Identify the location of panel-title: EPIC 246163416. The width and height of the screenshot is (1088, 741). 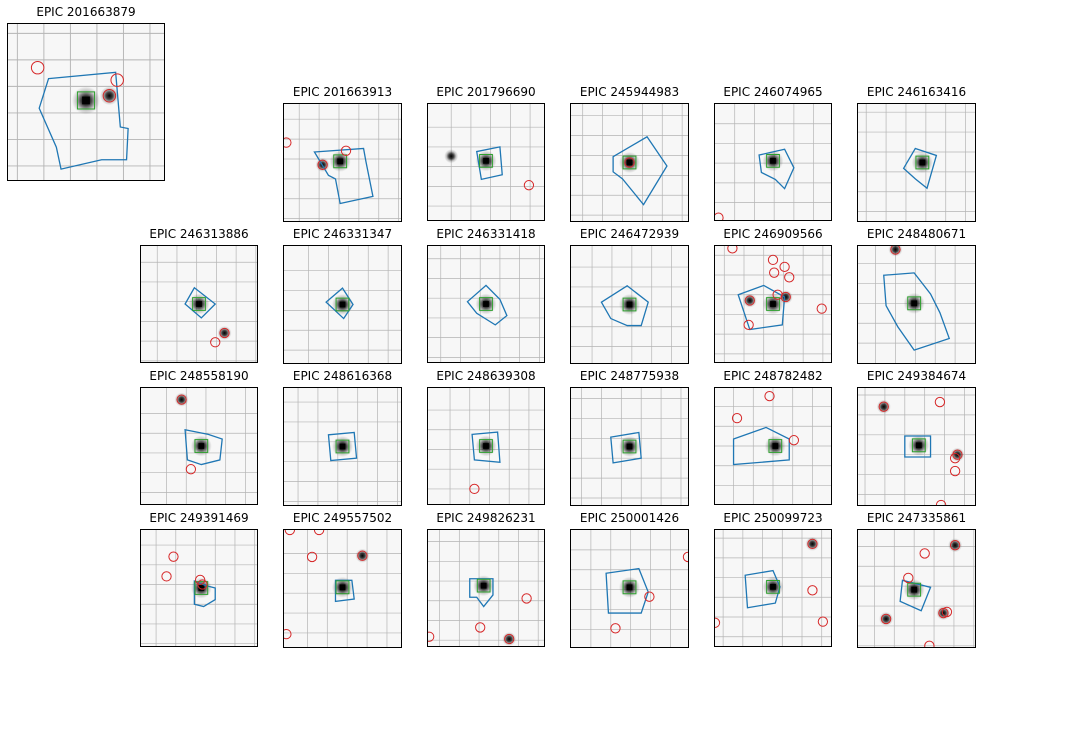
(916, 92).